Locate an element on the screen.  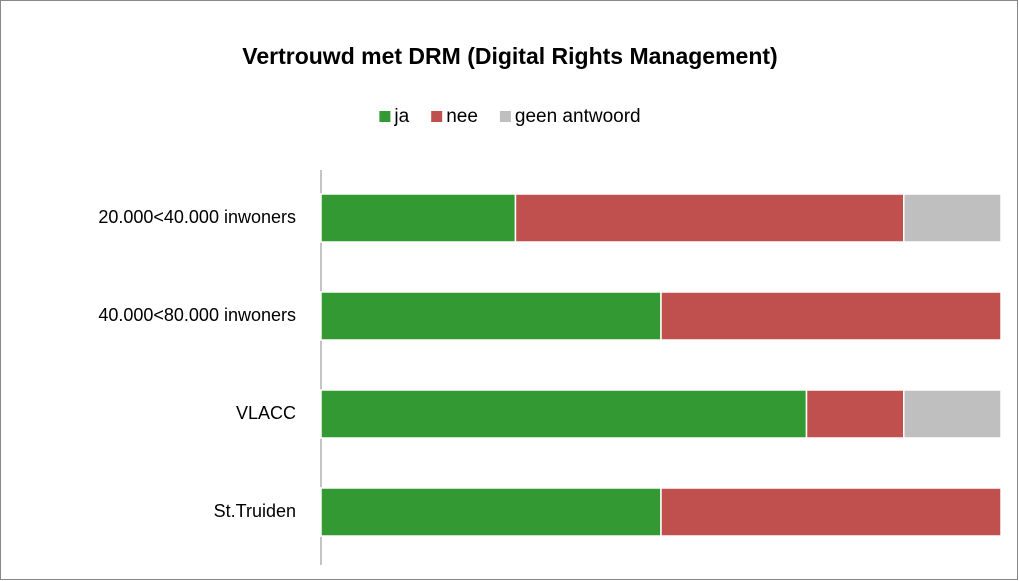
y-tick-label: VLACC is located at coordinates (266, 413).